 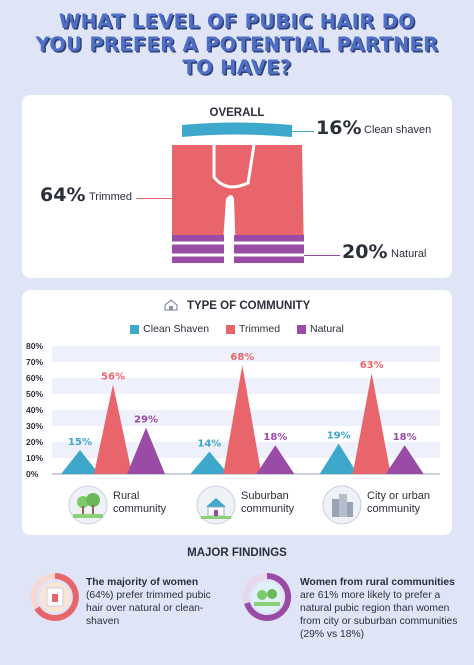 I want to click on data-label: 63%, so click(x=372, y=365).